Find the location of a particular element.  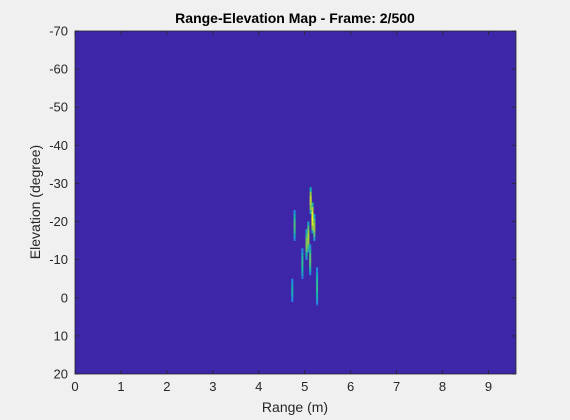

x-tick-label: 3 is located at coordinates (212, 386).